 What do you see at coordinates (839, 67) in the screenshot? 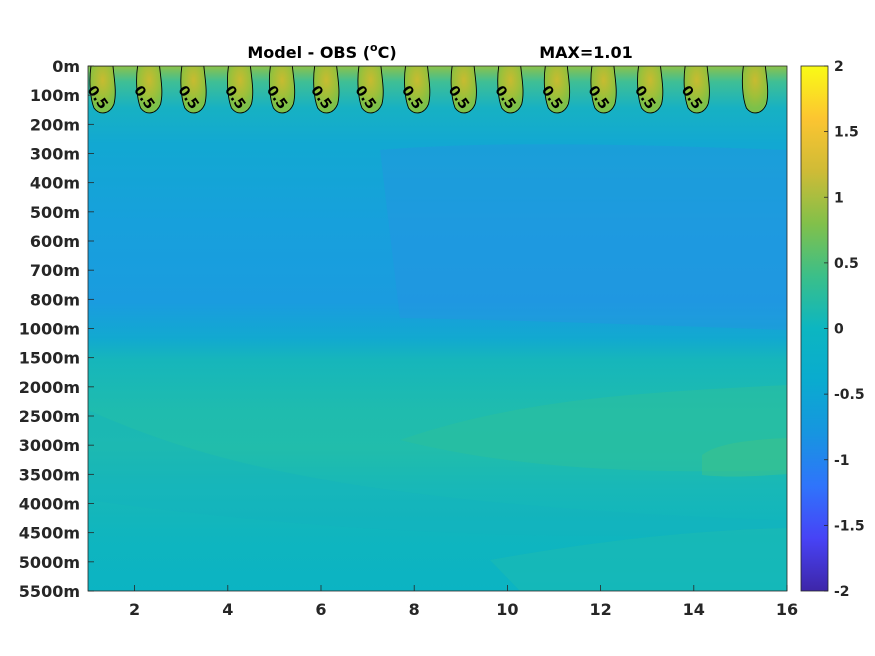
I see `colorbar-tick-label: 2` at bounding box center [839, 67].